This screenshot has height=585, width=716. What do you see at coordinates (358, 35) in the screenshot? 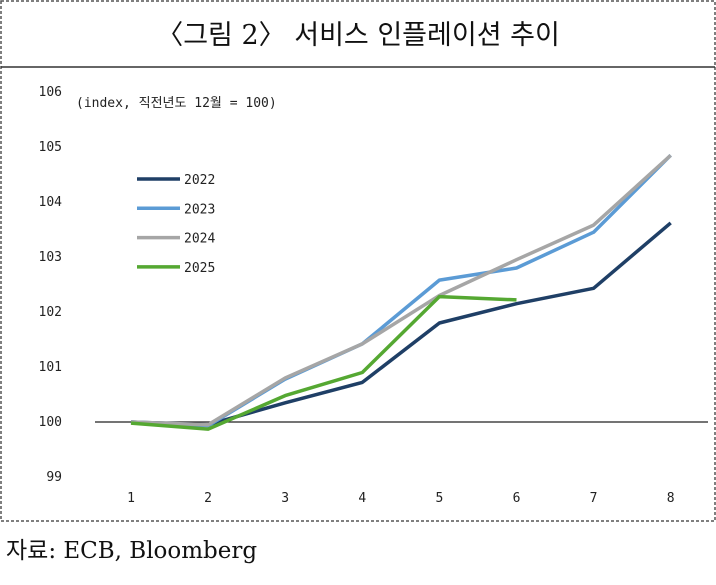
I see `chart-title: 〈그림 2〉 서비스 인플레이션 추이` at bounding box center [358, 35].